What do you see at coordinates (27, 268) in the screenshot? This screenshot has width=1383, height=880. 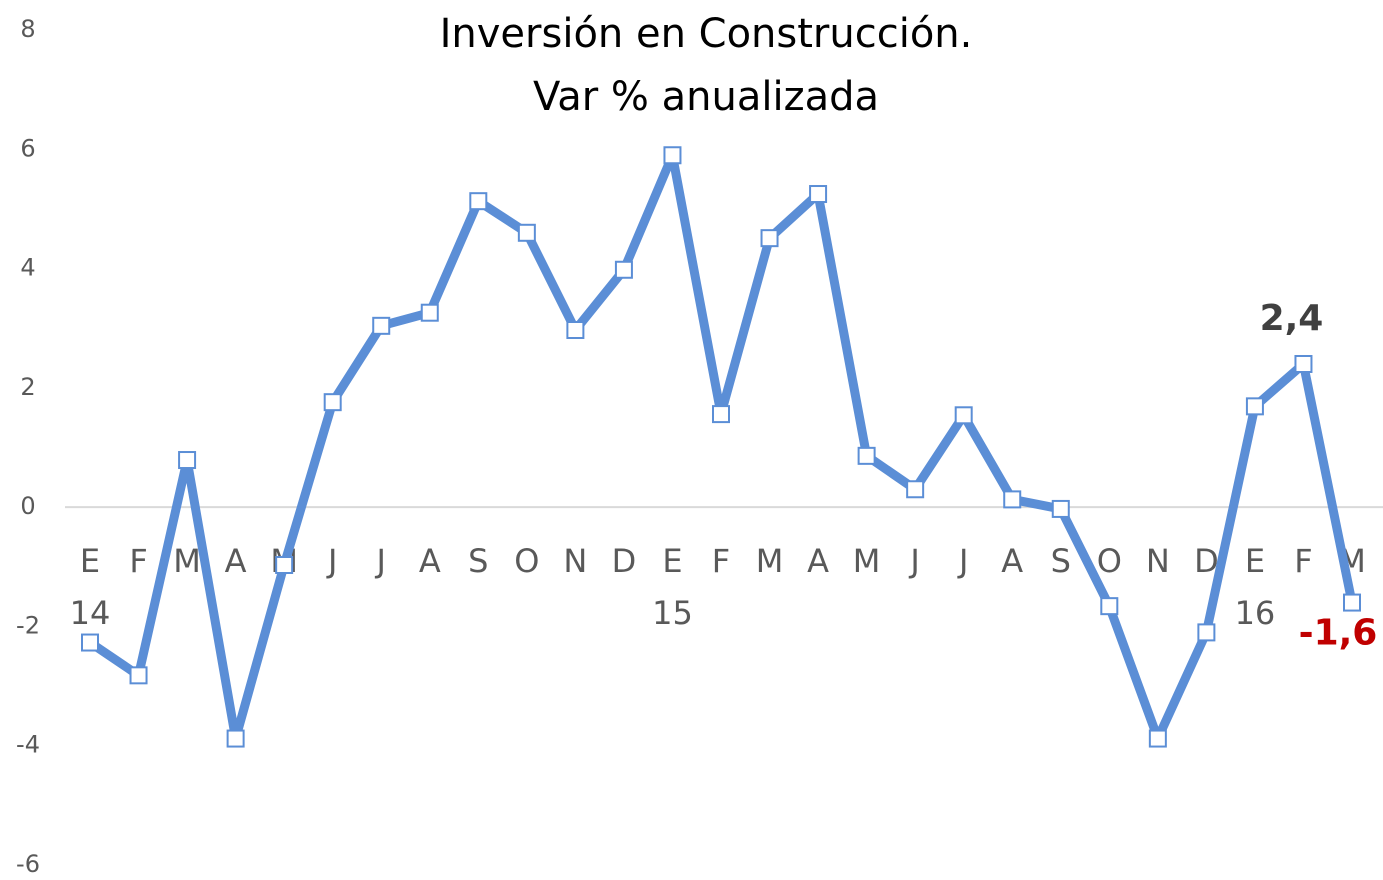 I see `y-tick-label: 4` at bounding box center [27, 268].